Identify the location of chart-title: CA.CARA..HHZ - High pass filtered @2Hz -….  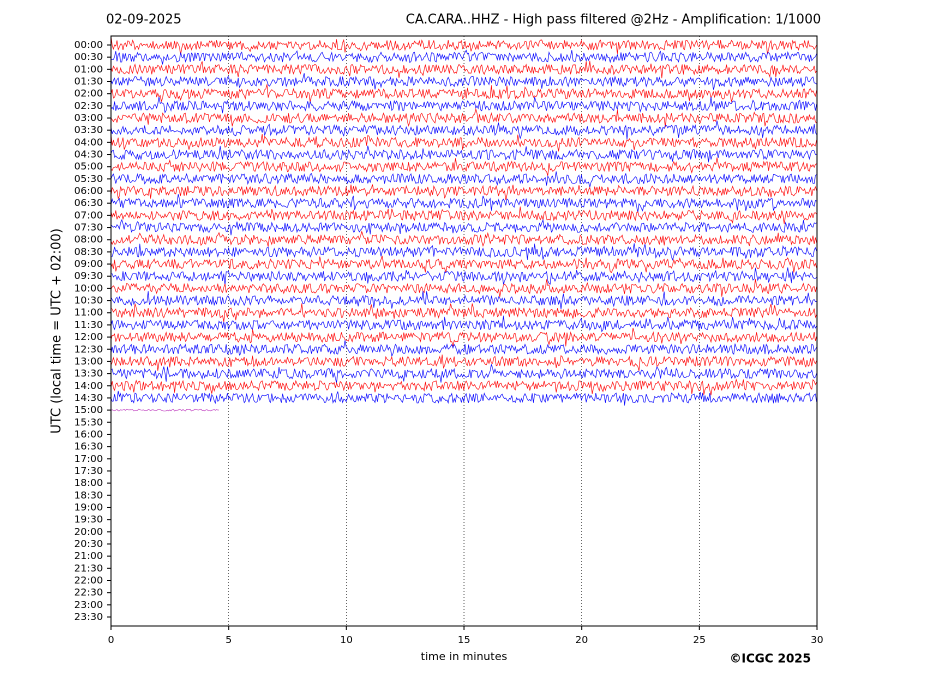
(613, 20).